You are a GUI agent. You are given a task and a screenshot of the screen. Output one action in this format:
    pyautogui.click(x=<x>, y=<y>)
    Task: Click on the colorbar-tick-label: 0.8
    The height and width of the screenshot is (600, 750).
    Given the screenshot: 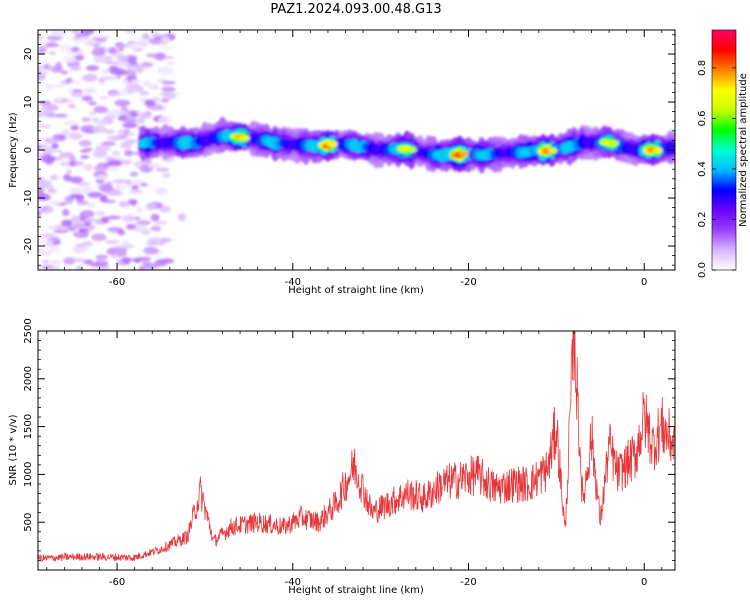 What is the action you would take?
    pyautogui.click(x=702, y=68)
    